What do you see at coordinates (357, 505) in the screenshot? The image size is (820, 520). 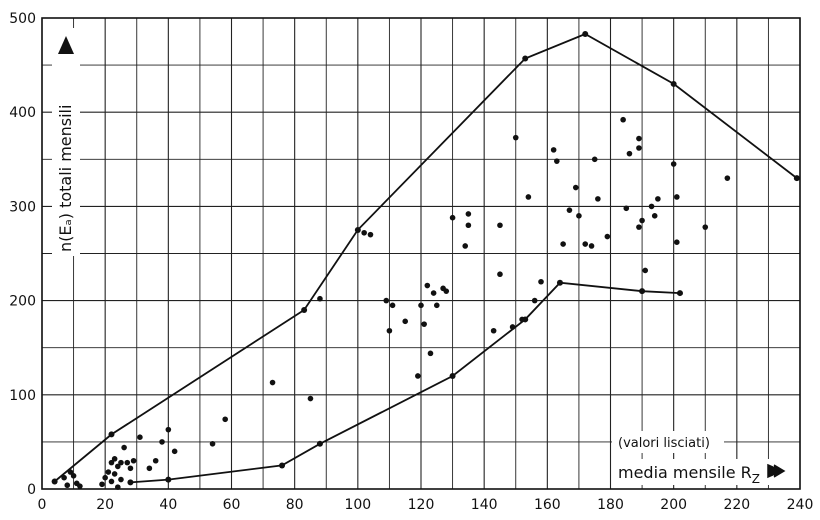 I see `x-tick-label: 100` at bounding box center [357, 505].